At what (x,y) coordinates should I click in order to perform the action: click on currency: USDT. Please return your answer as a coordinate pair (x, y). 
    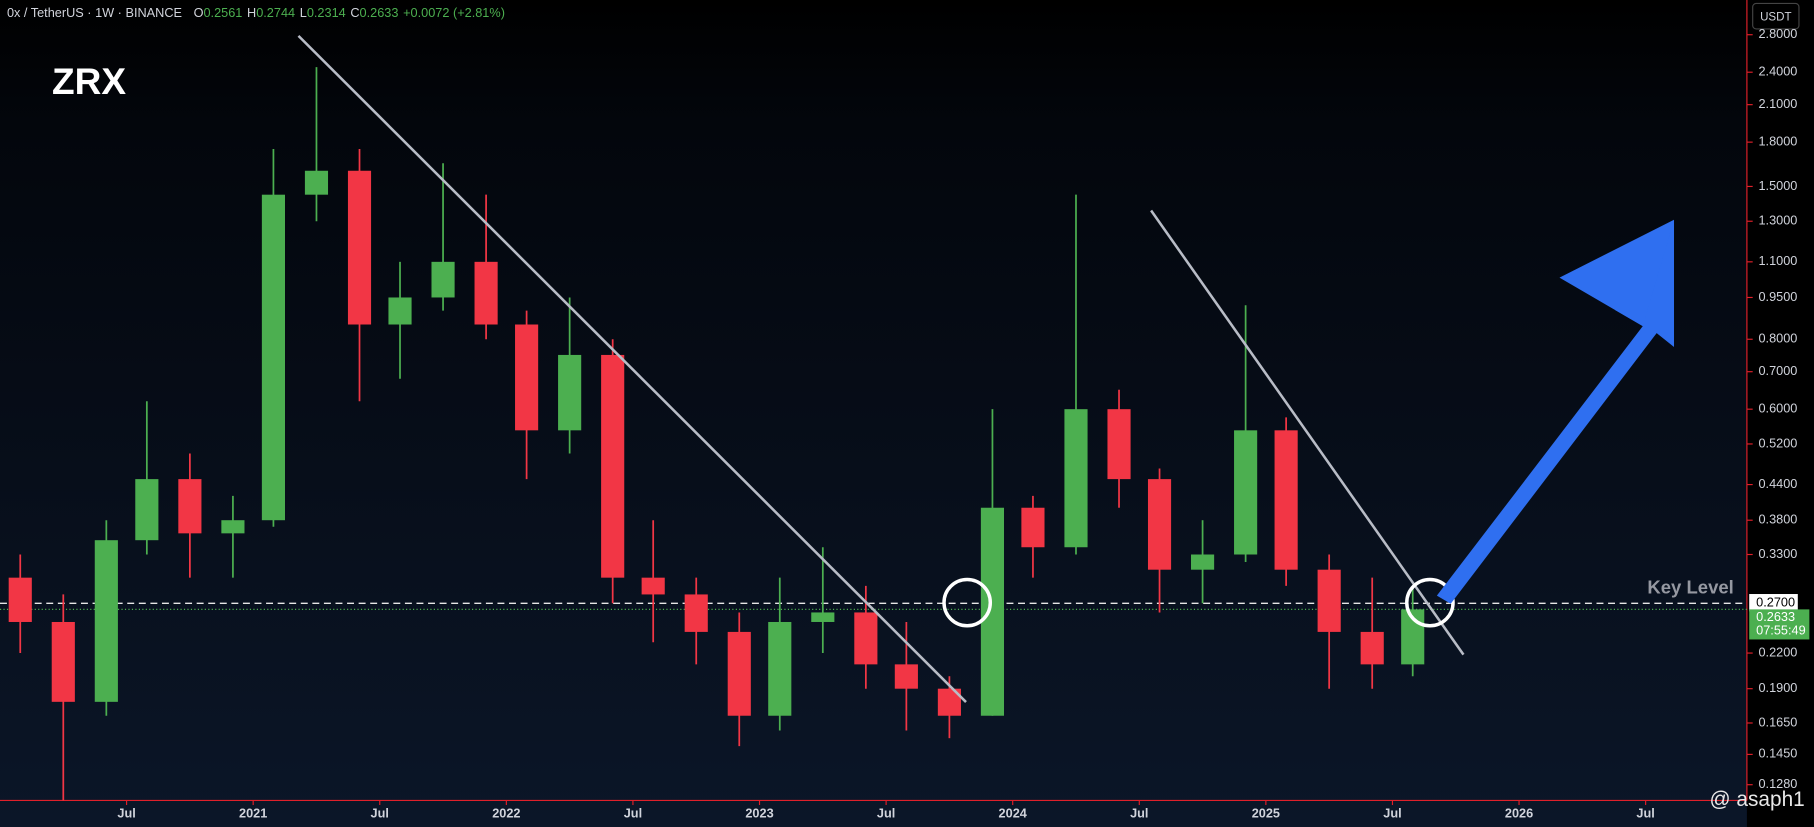
    Looking at the image, I should click on (1775, 17).